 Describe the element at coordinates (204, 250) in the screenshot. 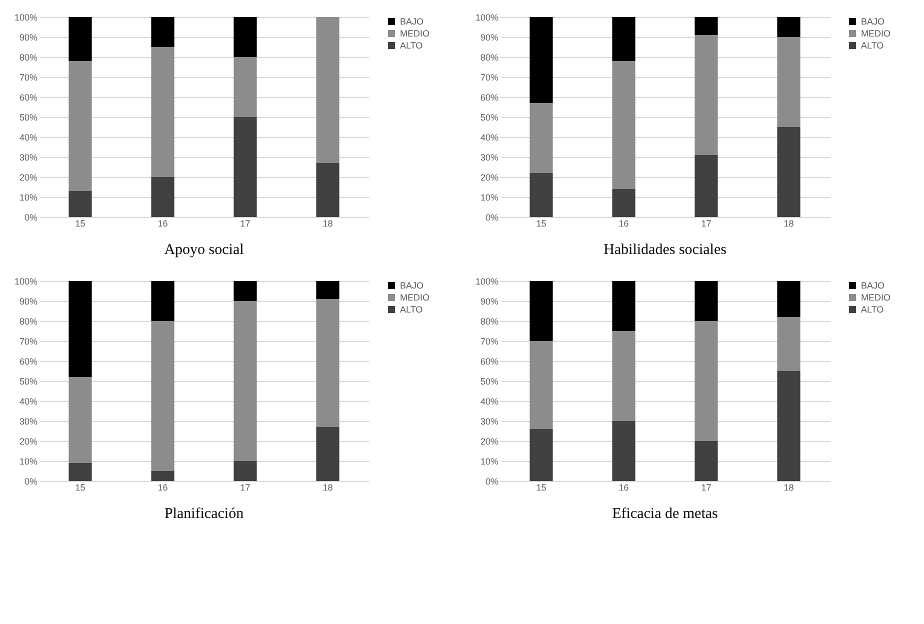

I see `text: Apoyo social` at that location.